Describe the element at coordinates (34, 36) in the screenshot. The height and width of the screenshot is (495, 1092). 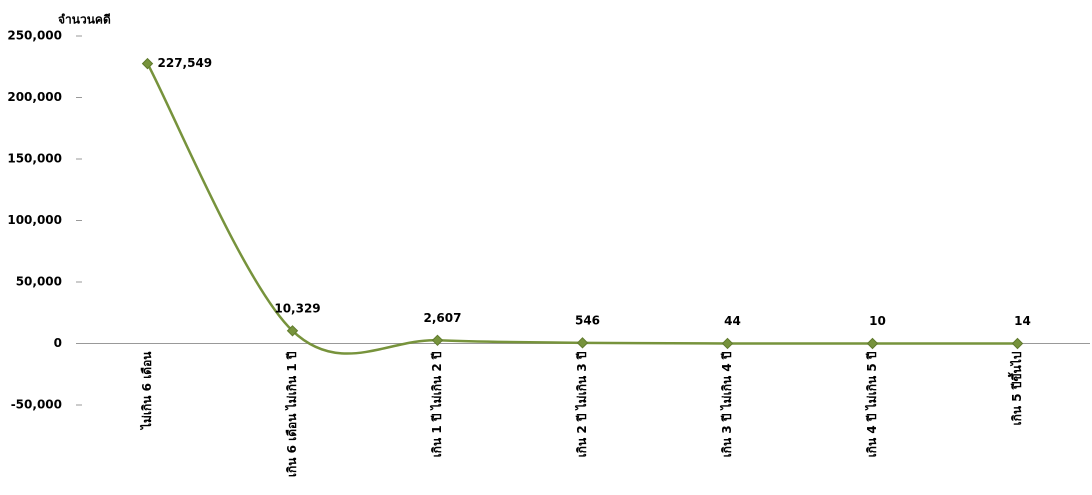
I see `y-tick-label: 250,000` at that location.